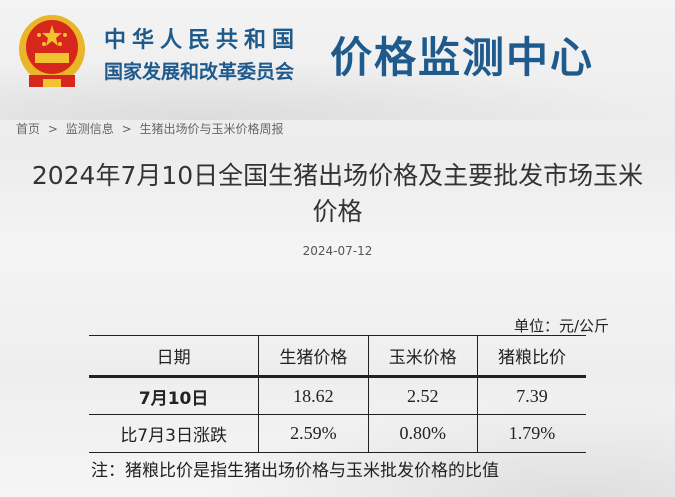  I want to click on site-title: 价格监测中心, so click(462, 57).